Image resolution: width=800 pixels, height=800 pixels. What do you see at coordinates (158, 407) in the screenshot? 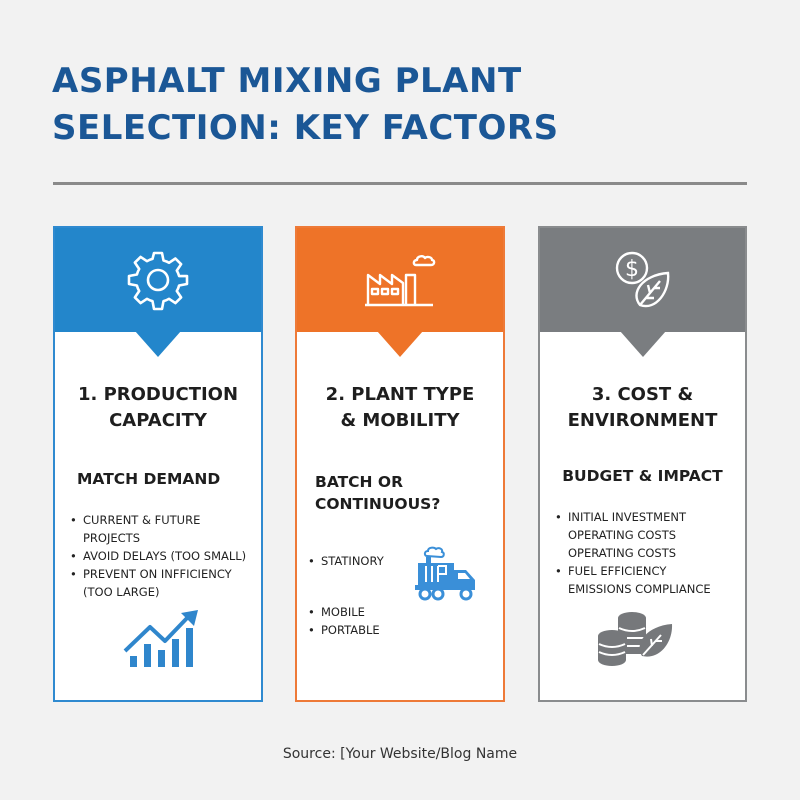
I see `card-heading: 1. PRODUCTION CAPACITY` at bounding box center [158, 407].